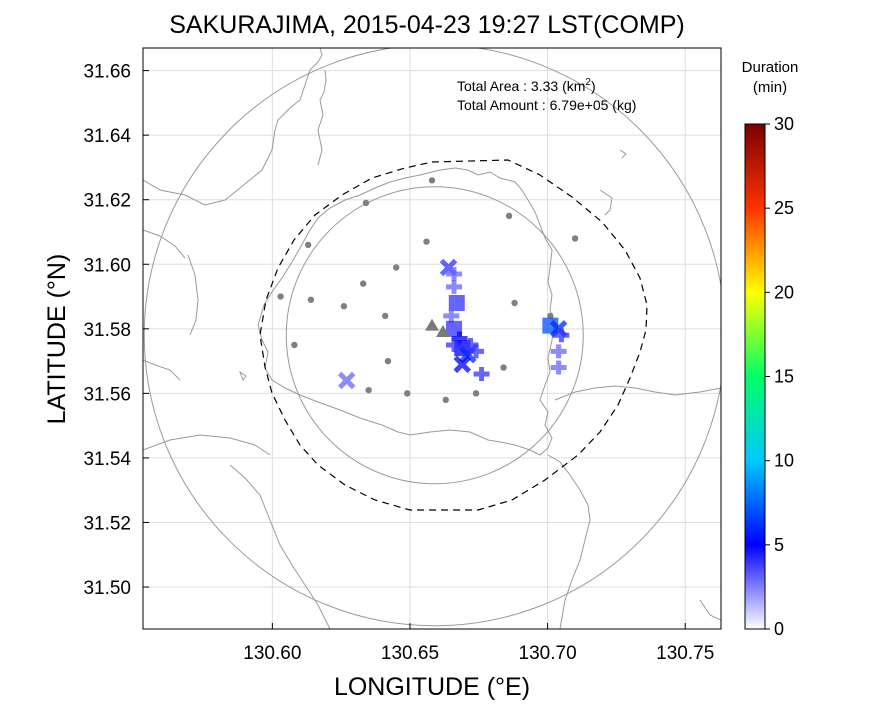 This screenshot has width=875, height=723. I want to click on y-tick-label: 31.66, so click(107, 72).